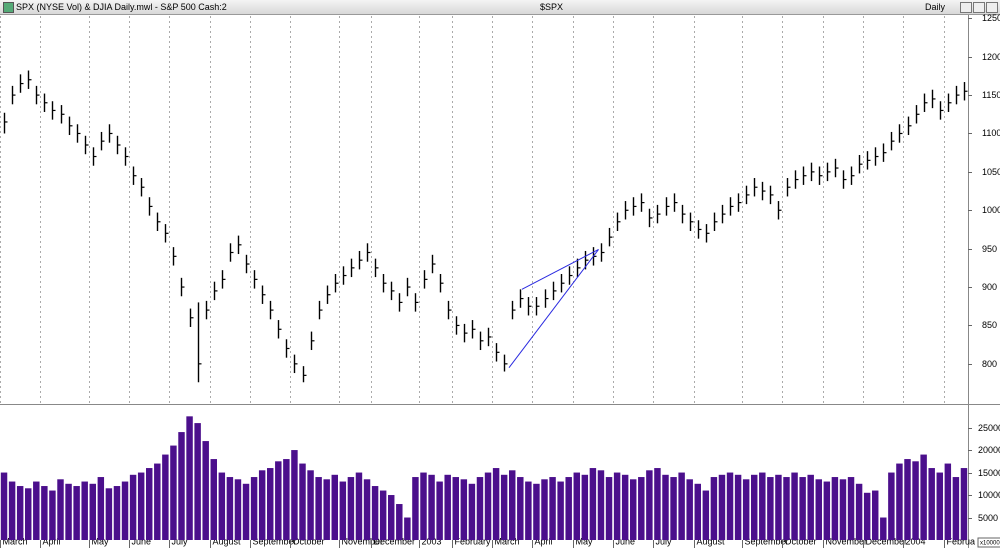  What do you see at coordinates (227, 541) in the screenshot?
I see `x-tick-label: August` at bounding box center [227, 541].